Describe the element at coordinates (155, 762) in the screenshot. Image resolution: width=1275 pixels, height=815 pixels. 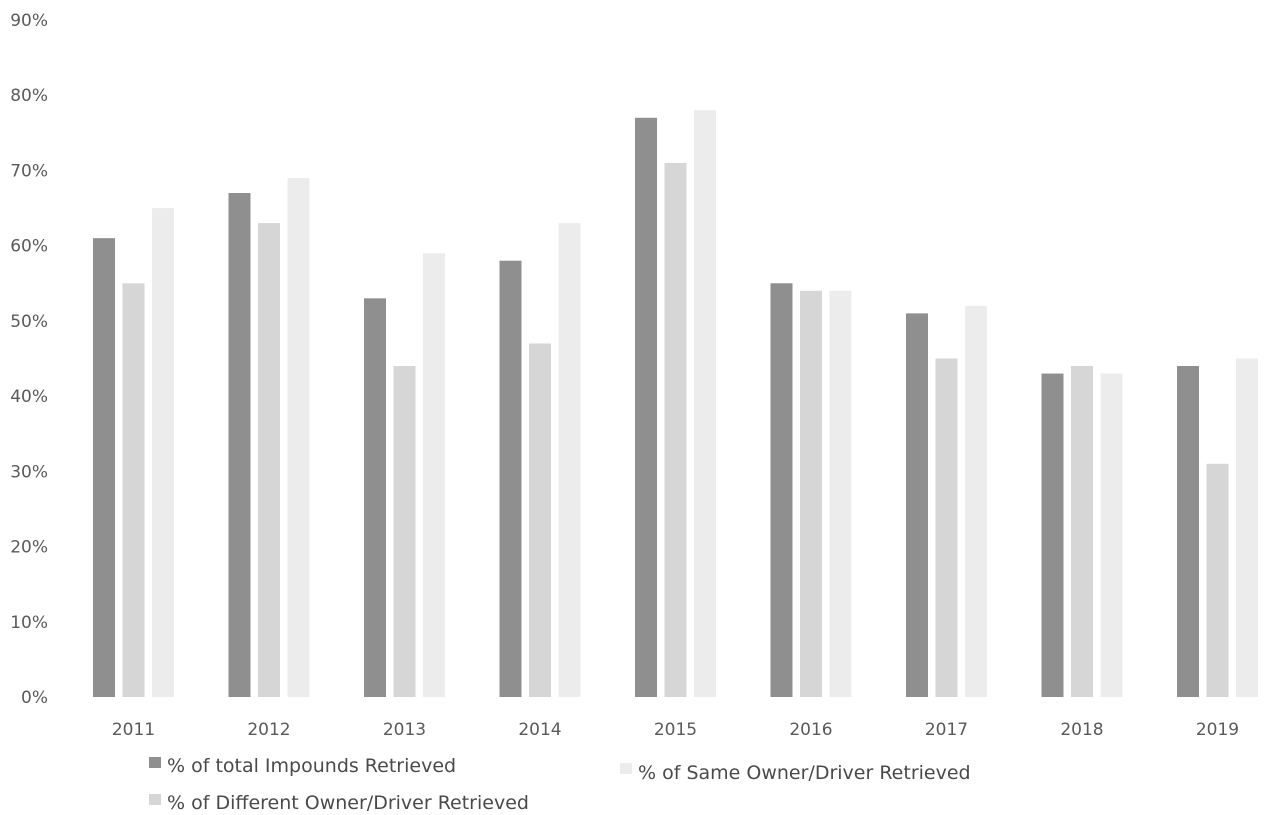
I see `legend-swatch-total` at that location.